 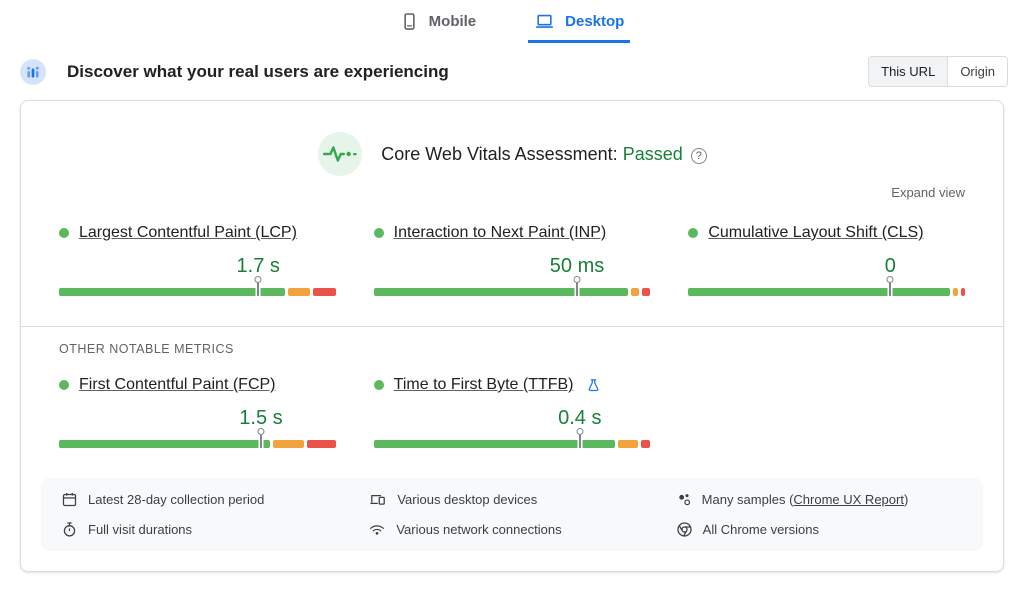 I want to click on tab-mobile: Mobile, so click(x=438, y=24).